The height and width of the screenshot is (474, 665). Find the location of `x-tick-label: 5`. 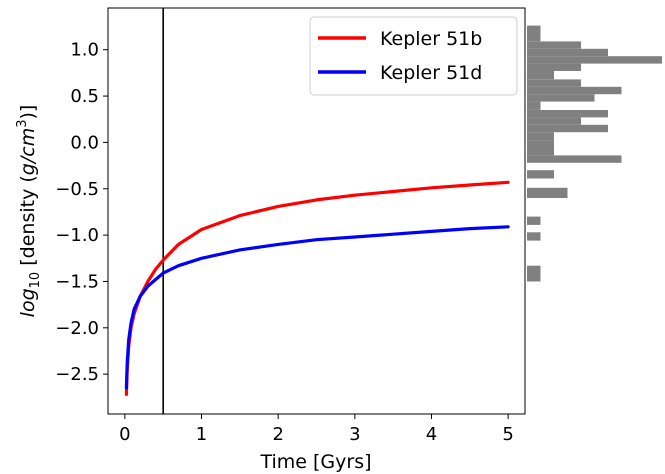

x-tick-label: 5 is located at coordinates (507, 434).